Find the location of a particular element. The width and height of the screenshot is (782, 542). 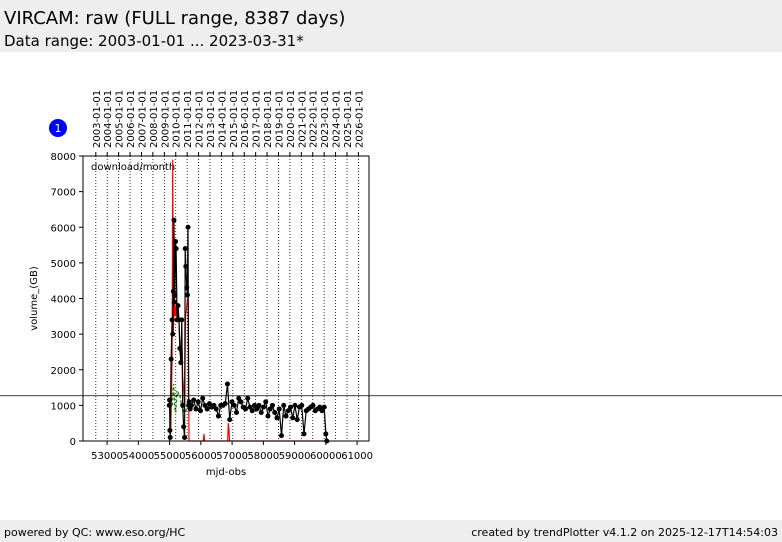

top-tick-label: 2025-01-01 is located at coordinates (348, 119).